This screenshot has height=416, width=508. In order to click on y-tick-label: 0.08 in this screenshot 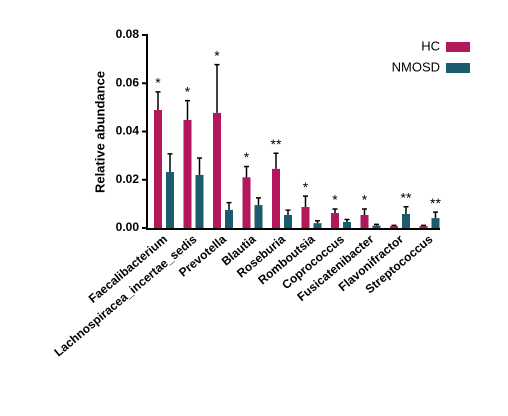, I will do `click(128, 34)`.